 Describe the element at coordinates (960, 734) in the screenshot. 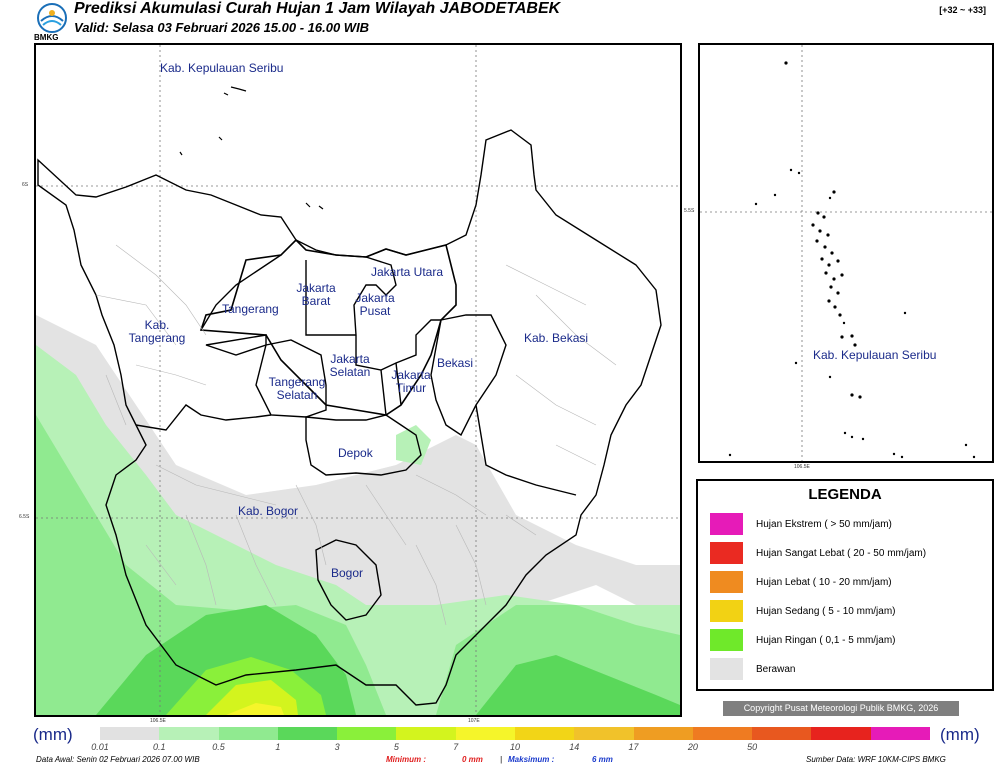

I see `unit-right: (mm)` at that location.